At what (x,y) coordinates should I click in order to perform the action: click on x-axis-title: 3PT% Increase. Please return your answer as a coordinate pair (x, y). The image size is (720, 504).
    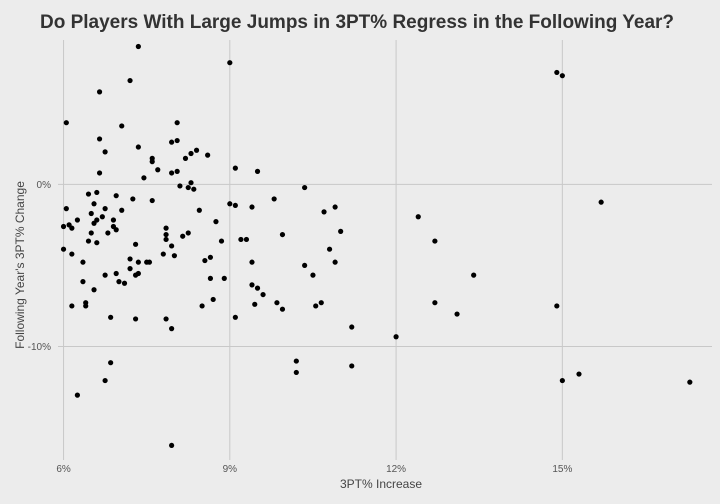
    Looking at the image, I should click on (381, 484).